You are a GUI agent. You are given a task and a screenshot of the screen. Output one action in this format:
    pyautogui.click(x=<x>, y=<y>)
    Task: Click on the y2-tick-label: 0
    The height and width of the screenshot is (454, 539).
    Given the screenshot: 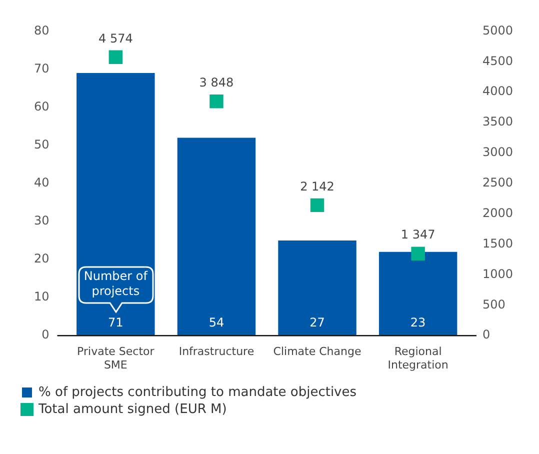 What is the action you would take?
    pyautogui.click(x=486, y=335)
    